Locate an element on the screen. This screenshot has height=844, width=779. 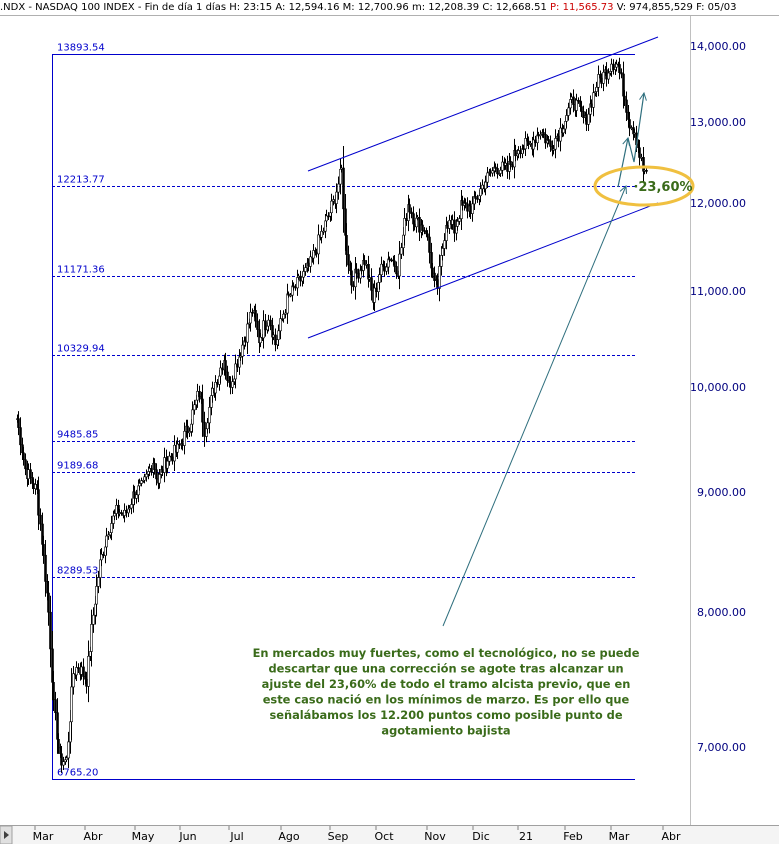
scroll-left-icon is located at coordinates (6, 835).